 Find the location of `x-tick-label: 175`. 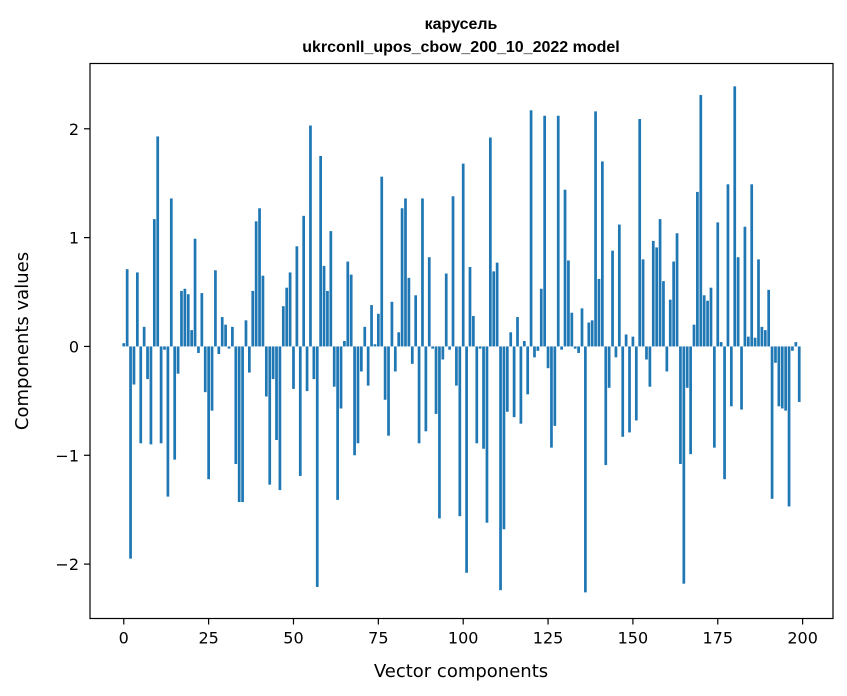

x-tick-label: 175 is located at coordinates (717, 638).